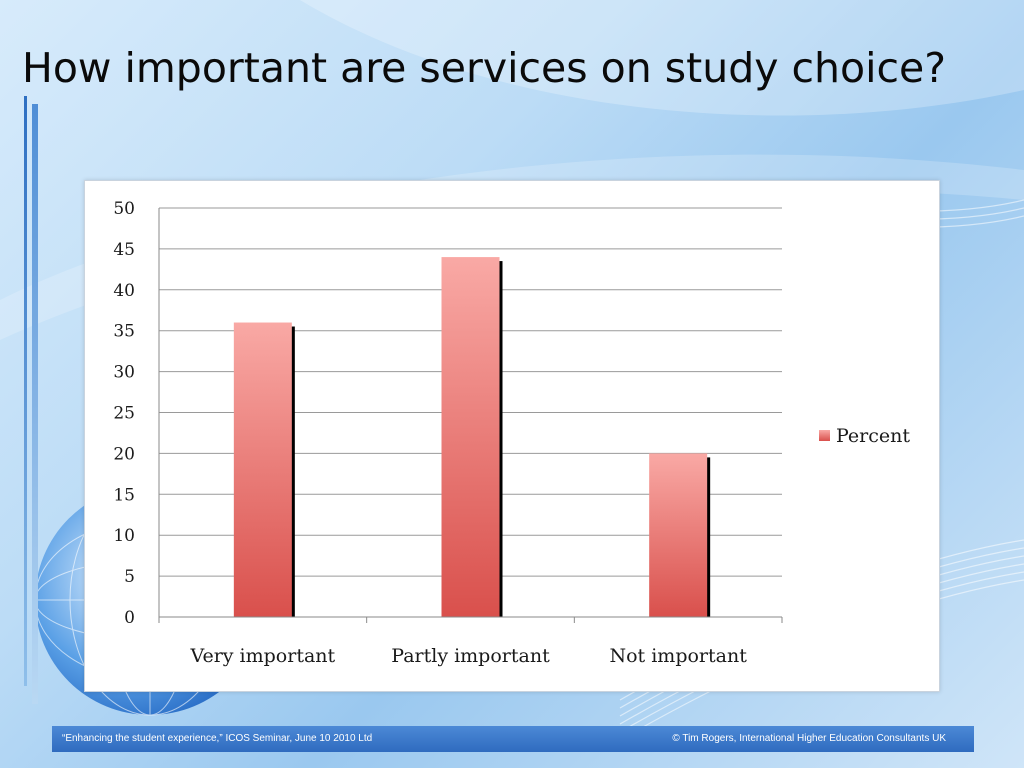  What do you see at coordinates (678, 656) in the screenshot?
I see `x-tick-label: Not important` at bounding box center [678, 656].